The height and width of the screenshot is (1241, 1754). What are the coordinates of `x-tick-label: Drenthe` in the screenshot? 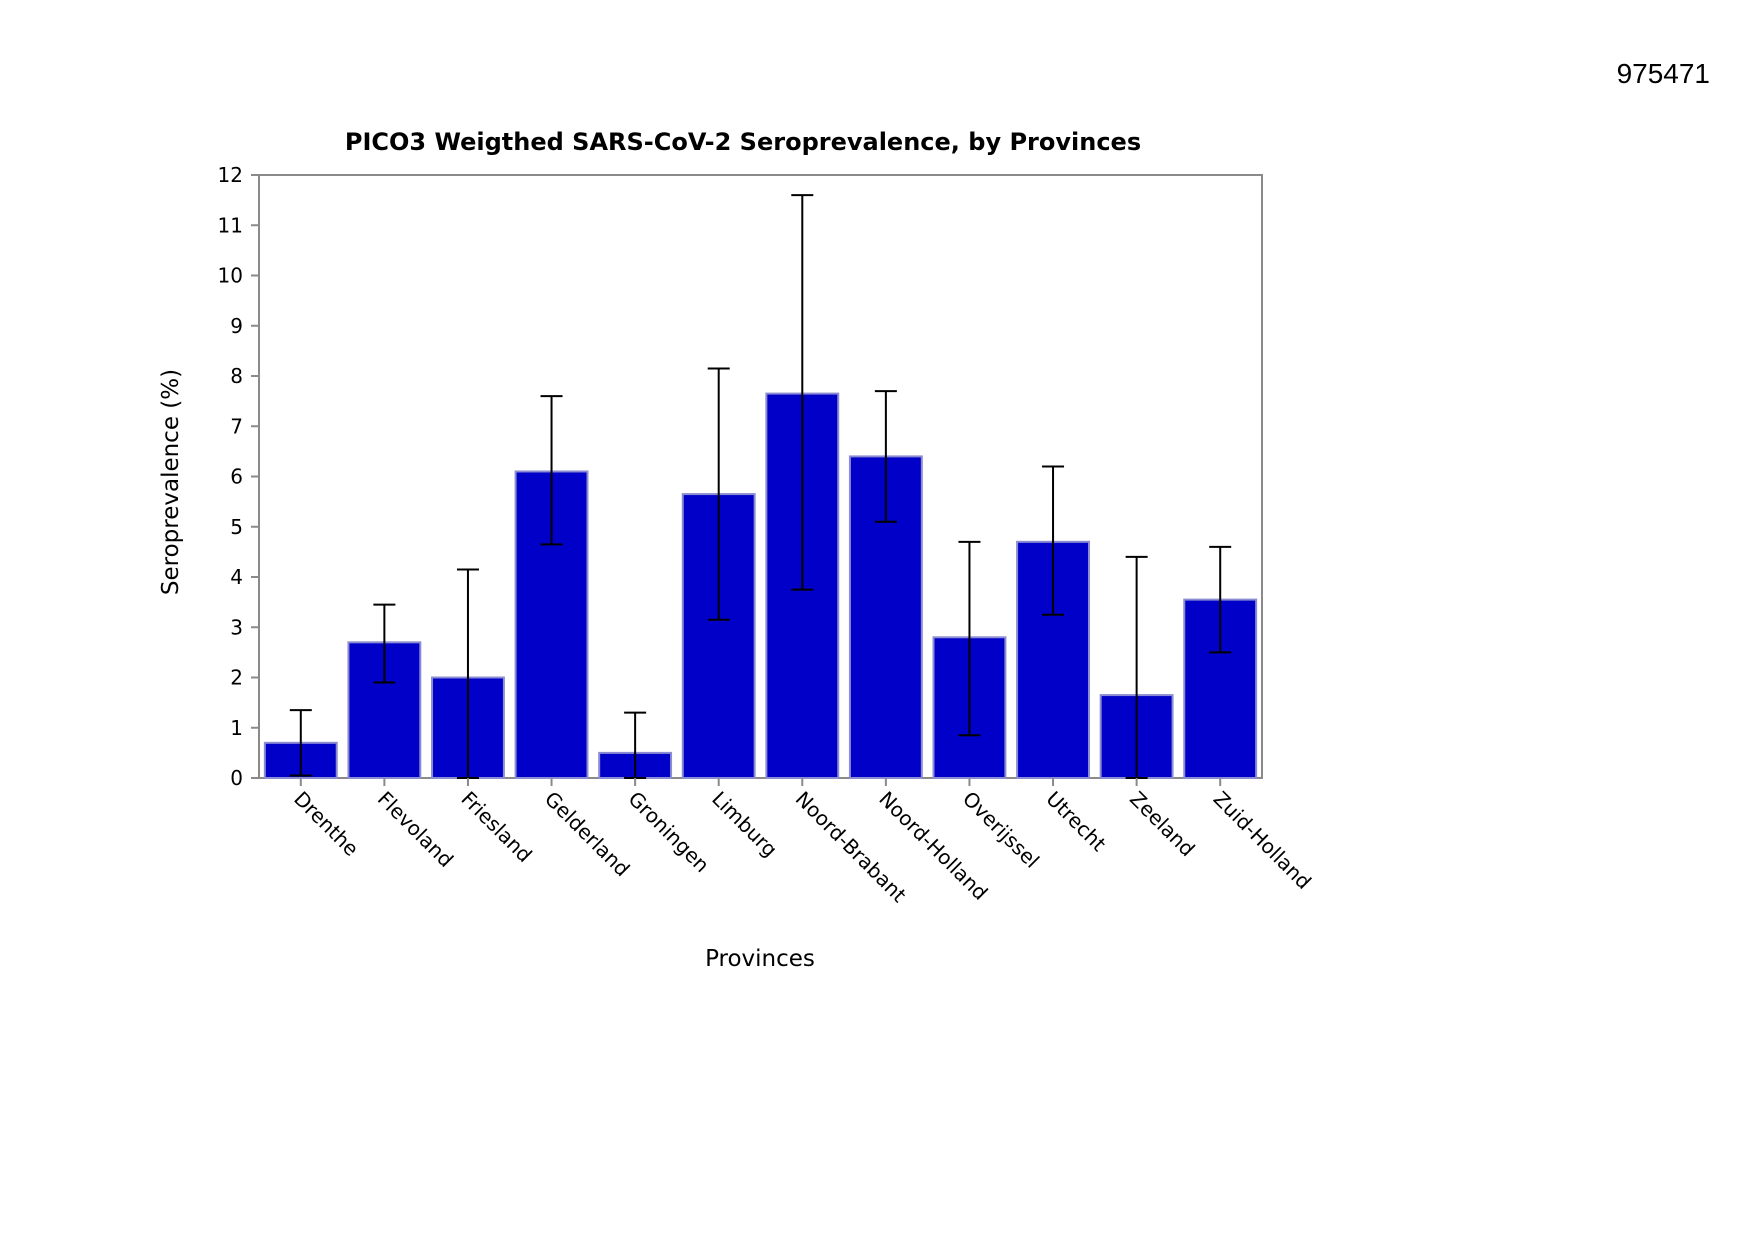 It's located at (326, 824).